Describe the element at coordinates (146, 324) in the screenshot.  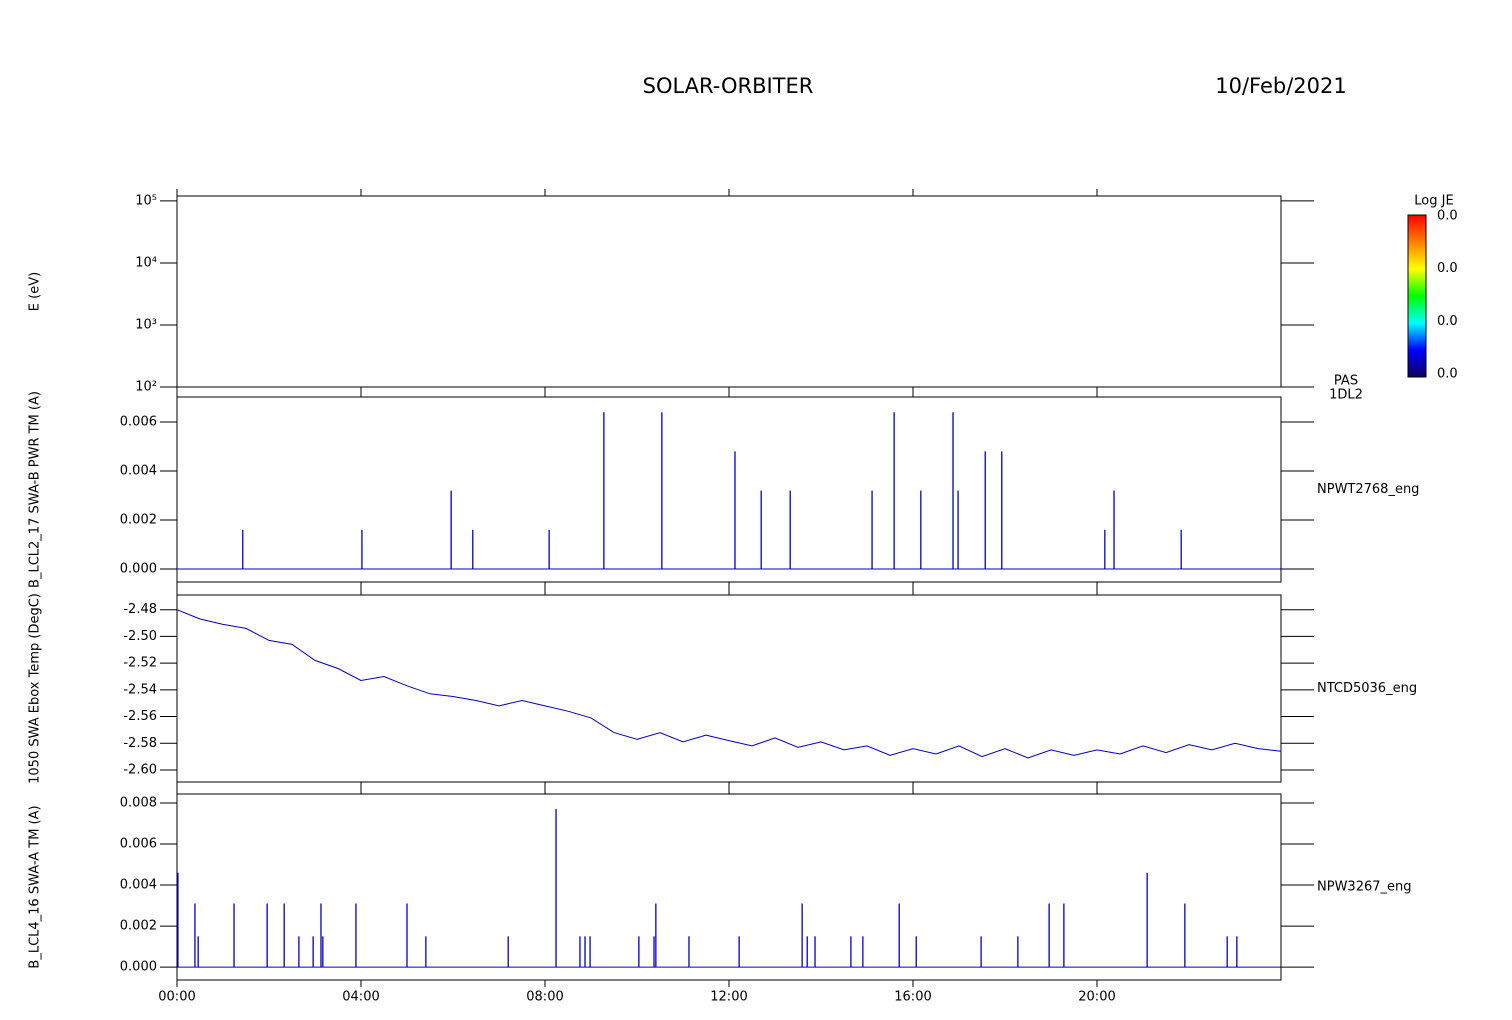
I see `y-tick-label: 10³` at that location.